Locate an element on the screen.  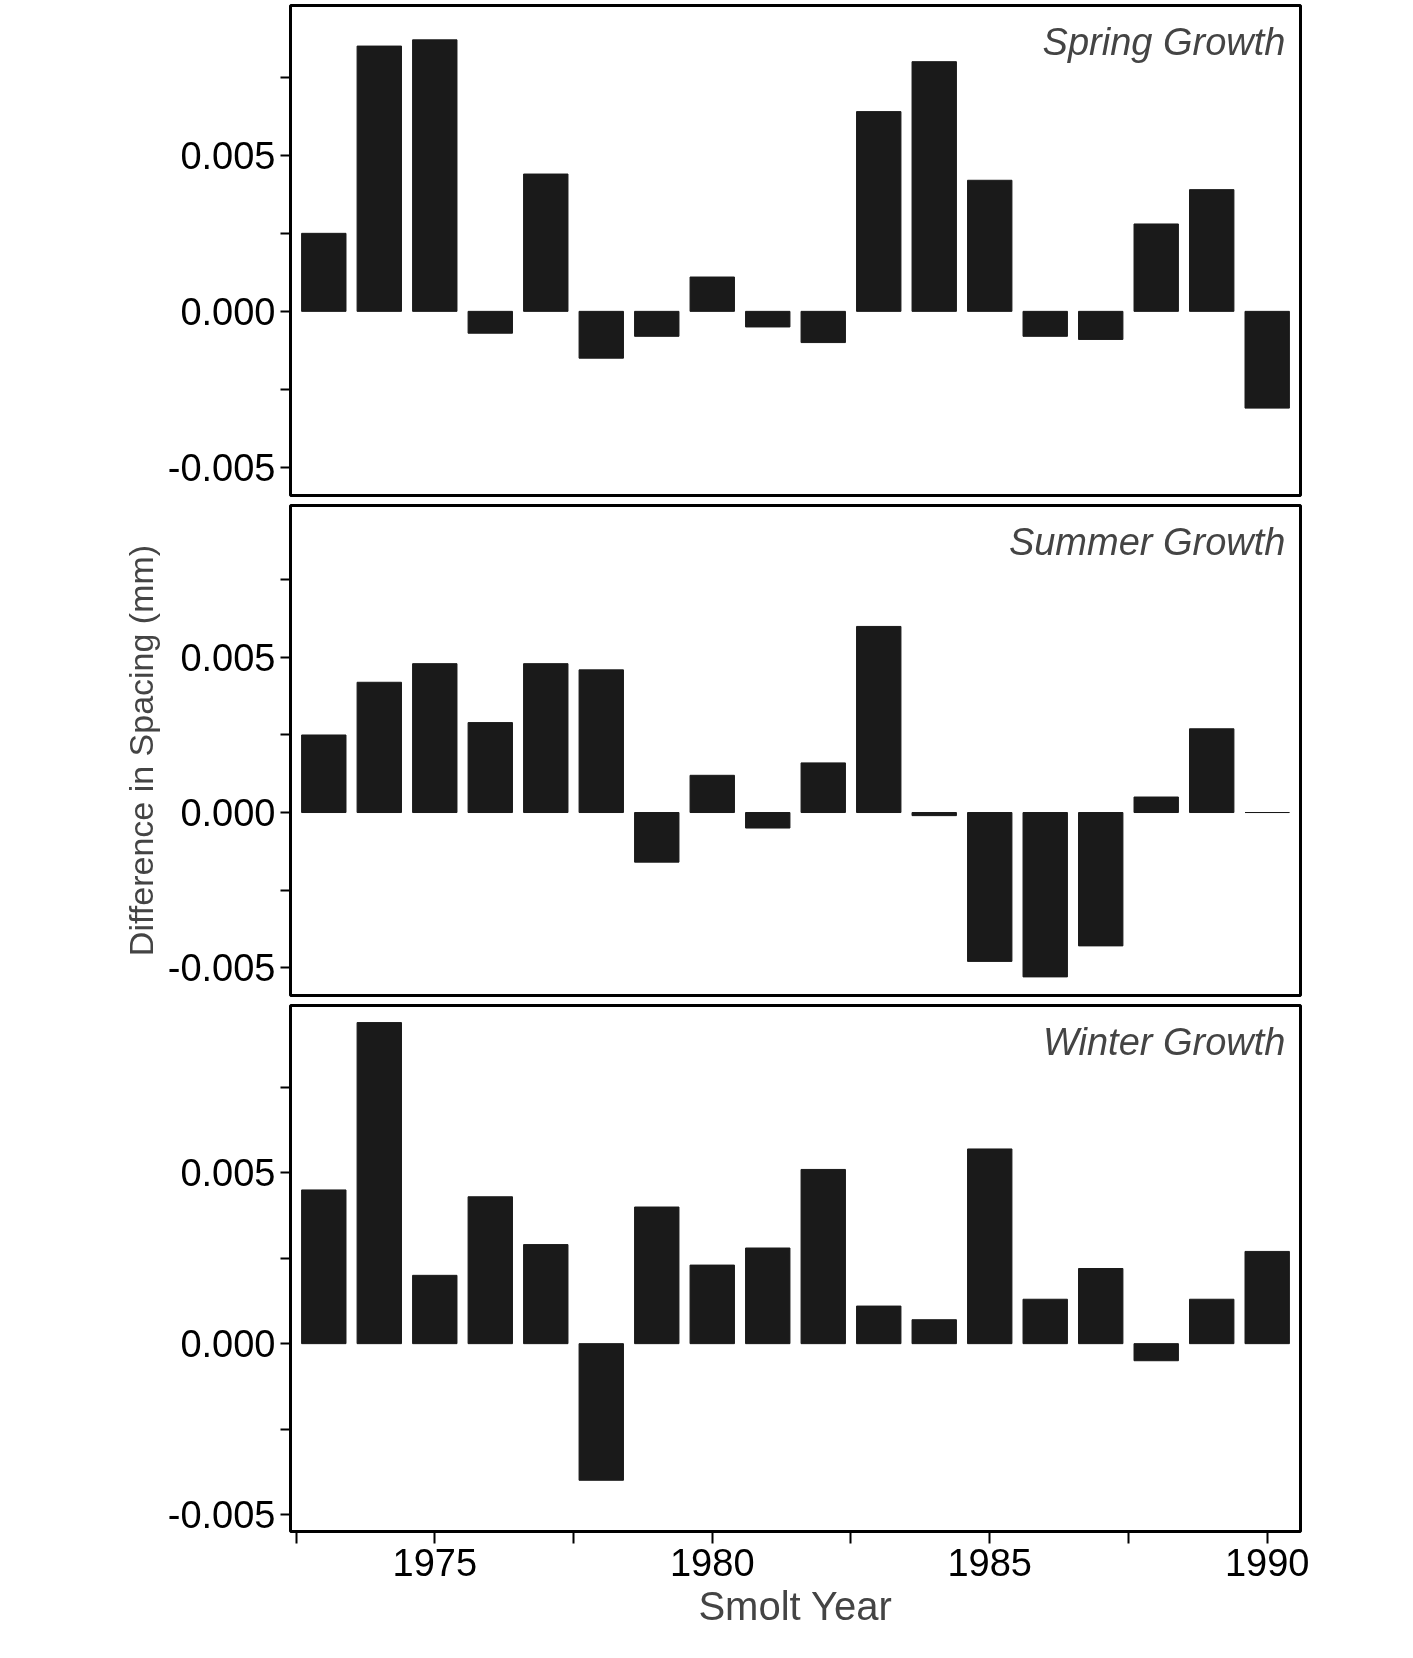
x-tick-label: 1975 is located at coordinates (435, 1562).